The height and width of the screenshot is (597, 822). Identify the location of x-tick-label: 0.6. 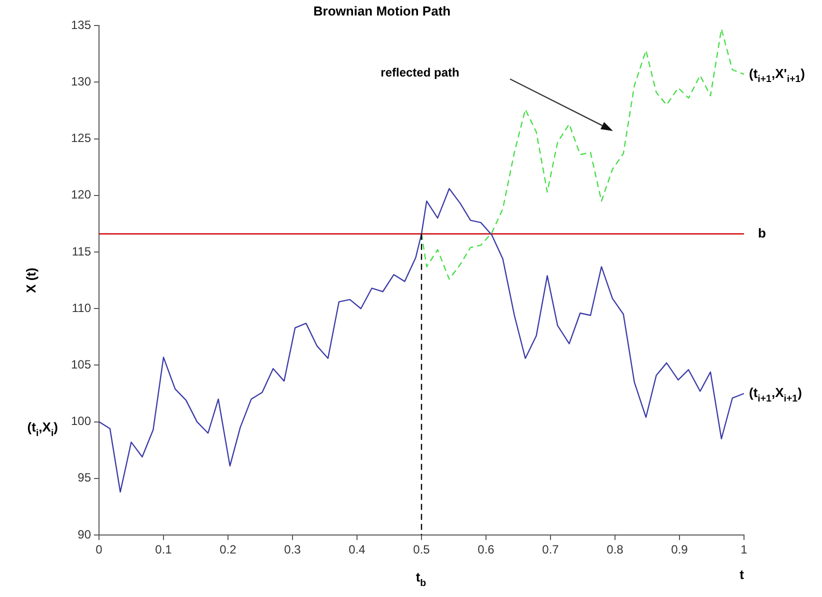
(486, 549).